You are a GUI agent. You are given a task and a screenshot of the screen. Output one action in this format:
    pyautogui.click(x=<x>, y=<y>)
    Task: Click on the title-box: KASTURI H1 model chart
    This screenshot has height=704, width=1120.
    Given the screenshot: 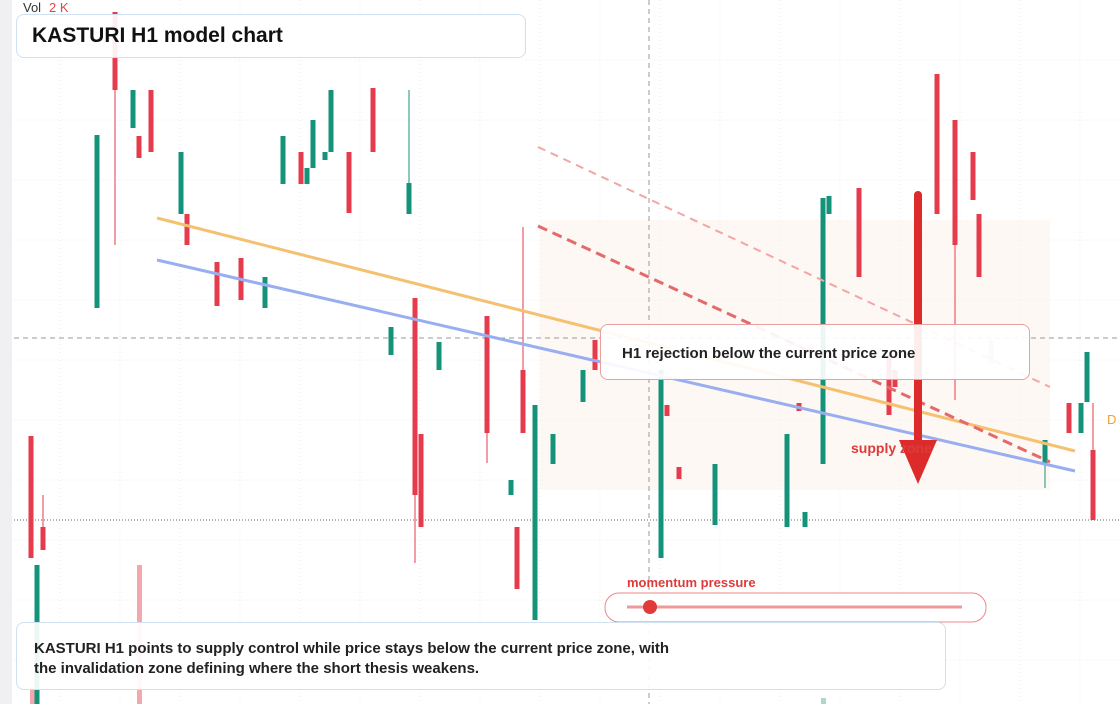 What is the action you would take?
    pyautogui.click(x=271, y=36)
    